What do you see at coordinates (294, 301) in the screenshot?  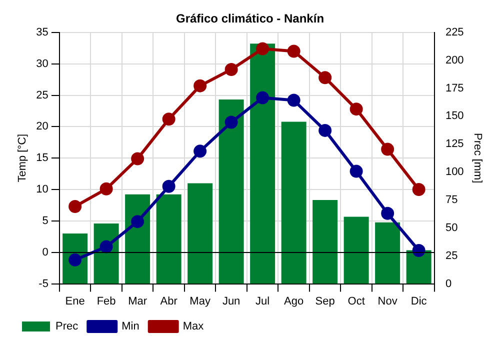 I see `x-tick-label: Ago` at bounding box center [294, 301].